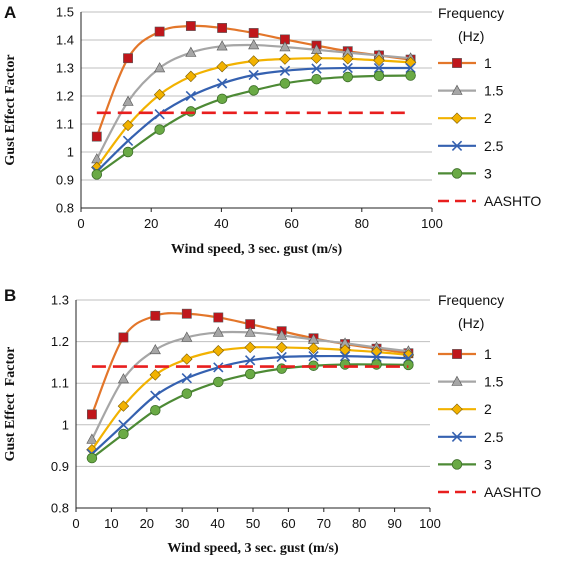 The width and height of the screenshot is (561, 565). Describe the element at coordinates (65, 12) in the screenshot. I see `y-tick-label: 1.5` at that location.